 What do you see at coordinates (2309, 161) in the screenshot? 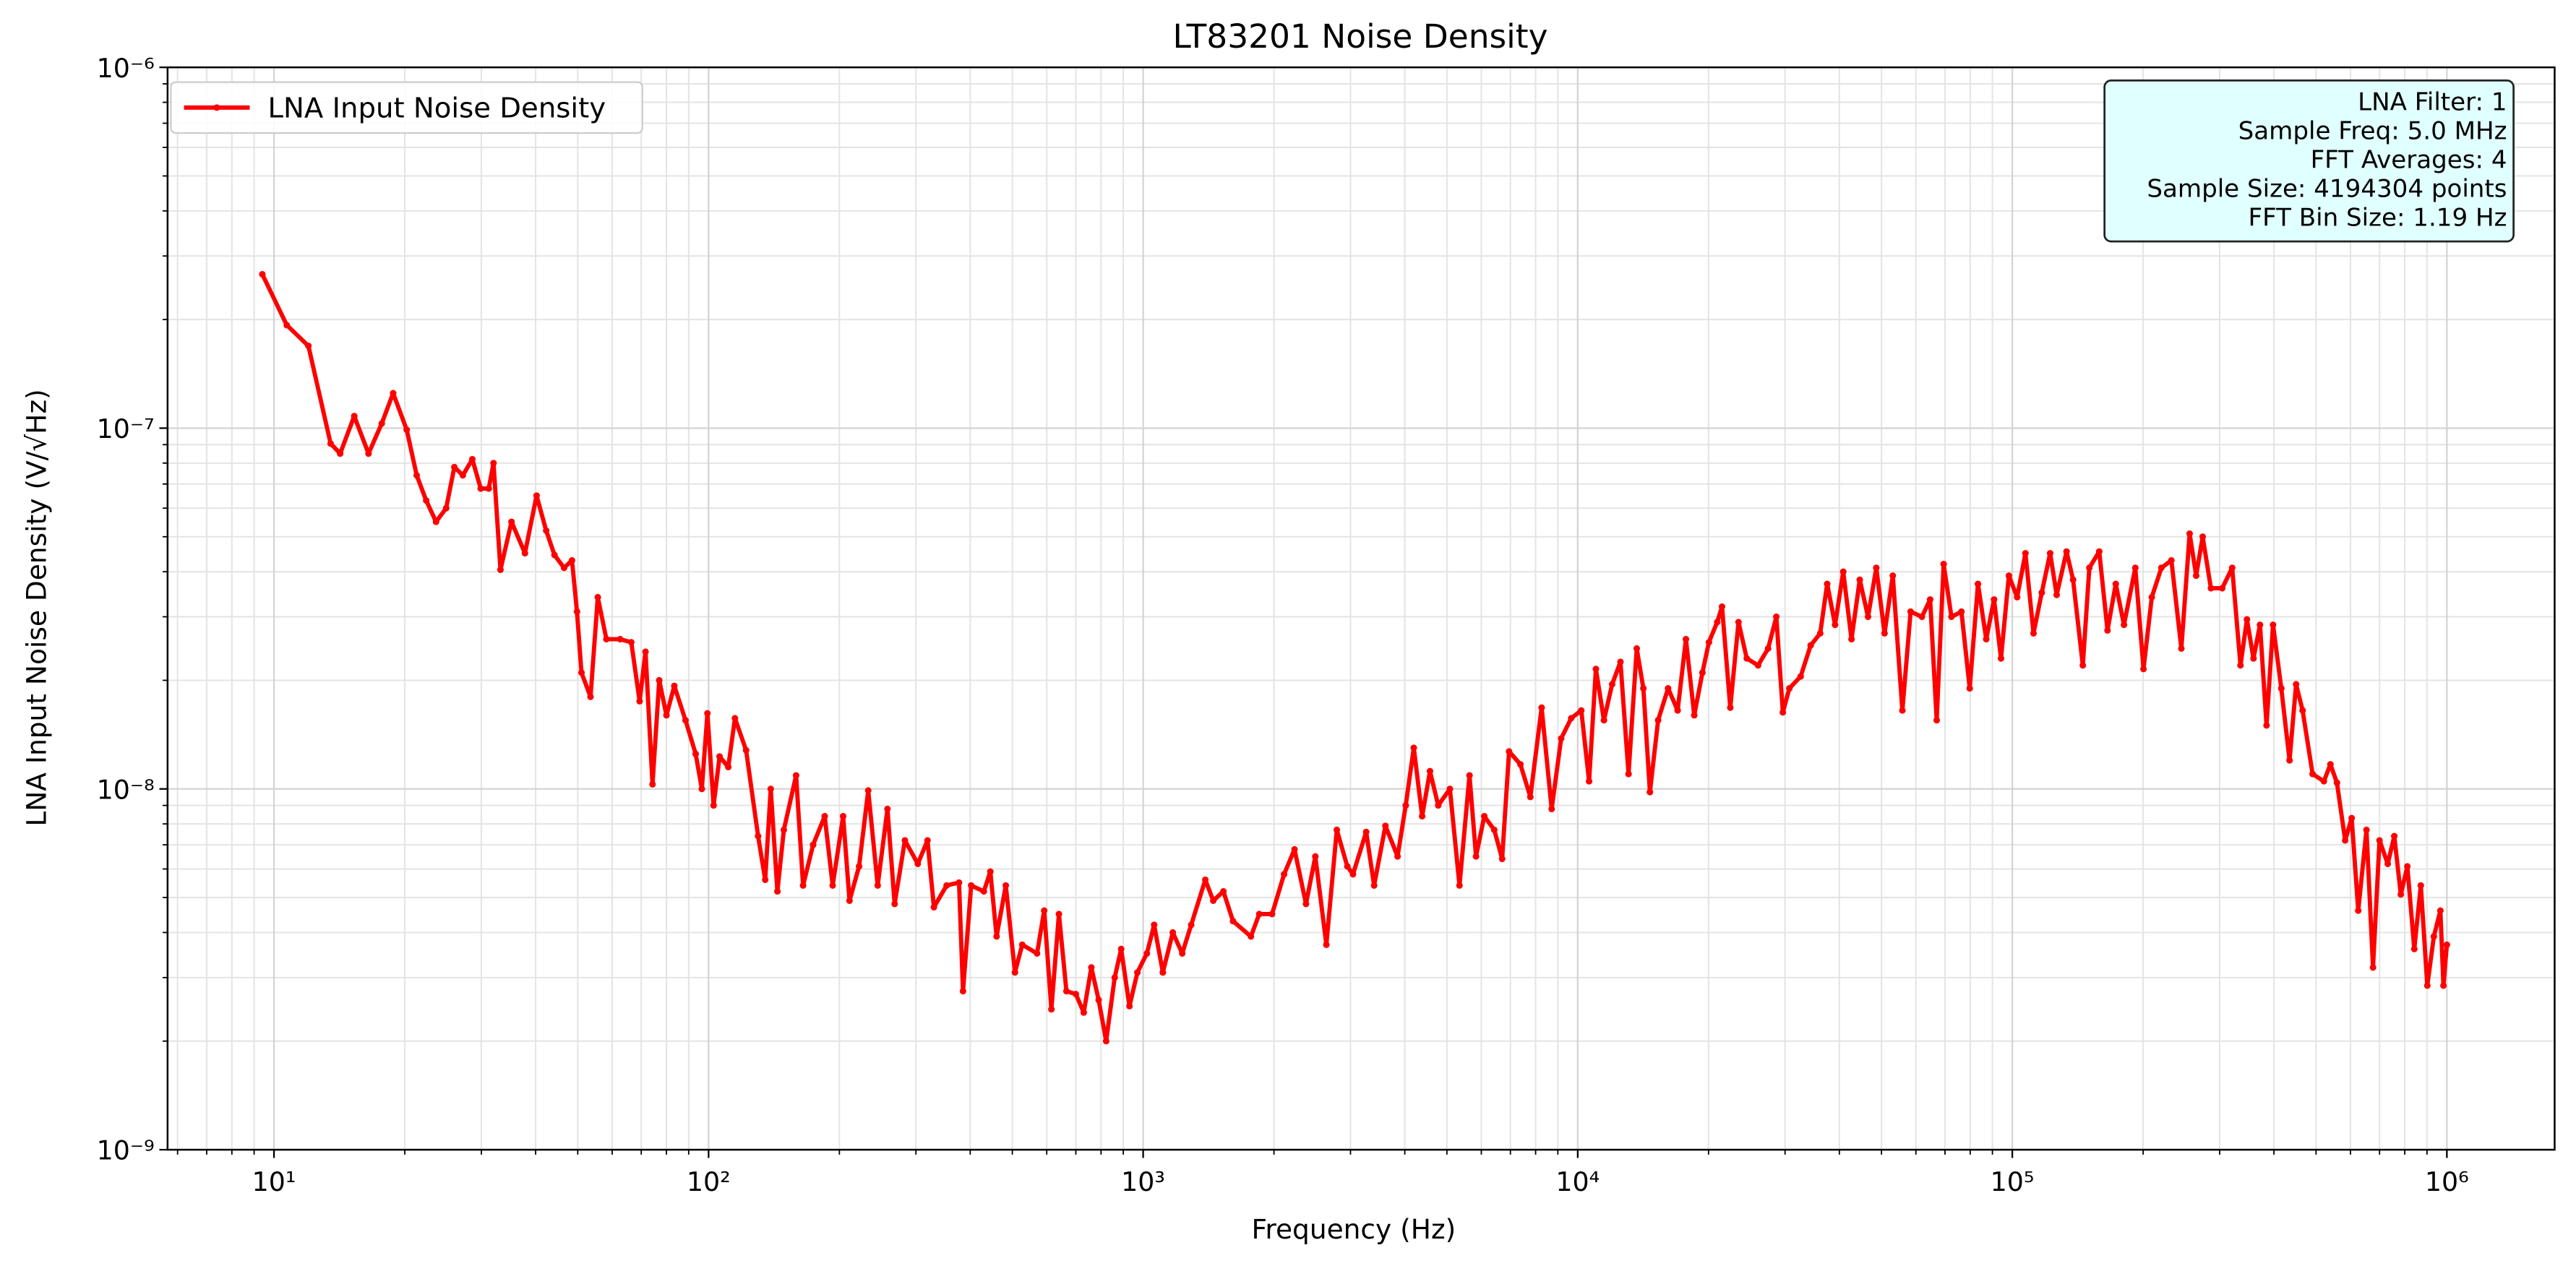
I see `info-box` at bounding box center [2309, 161].